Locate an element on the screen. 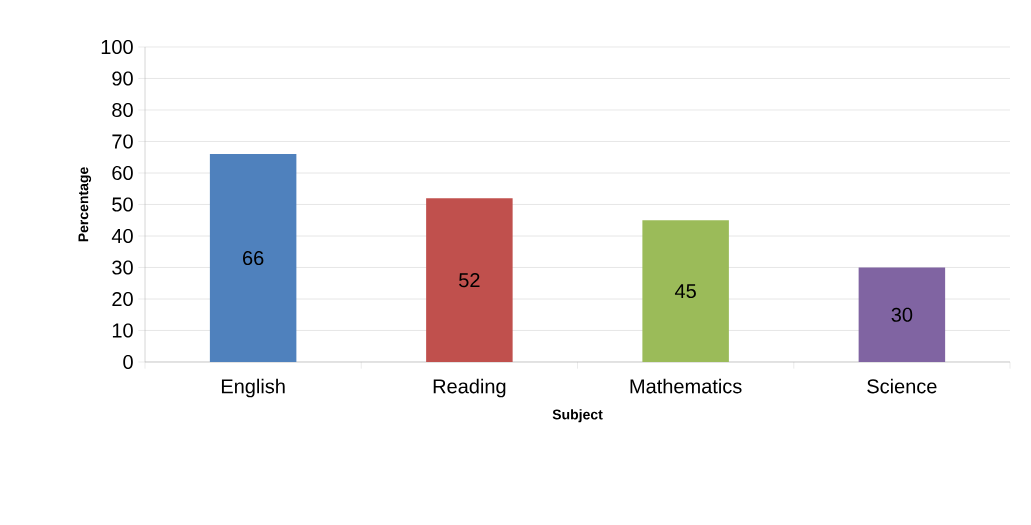 The width and height of the screenshot is (1031, 525). data-label: 45 is located at coordinates (685, 291).